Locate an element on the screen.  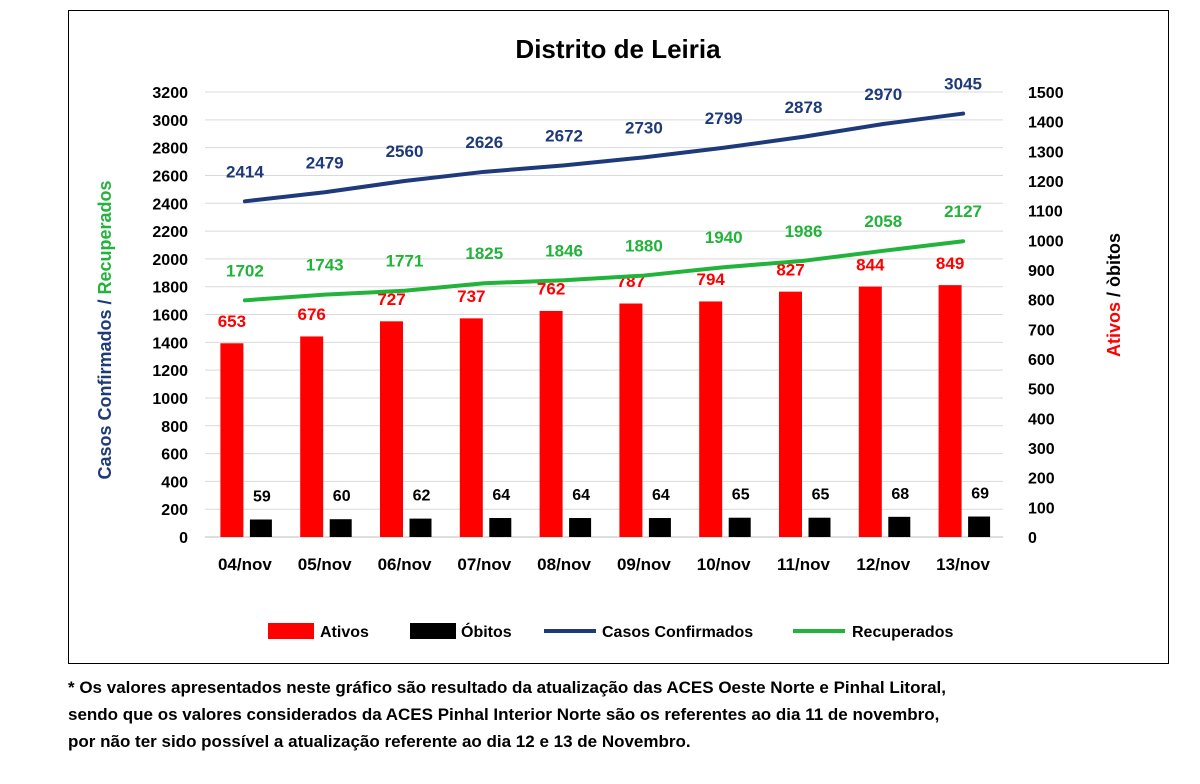
x-tick-label: 05/nov is located at coordinates (325, 564).